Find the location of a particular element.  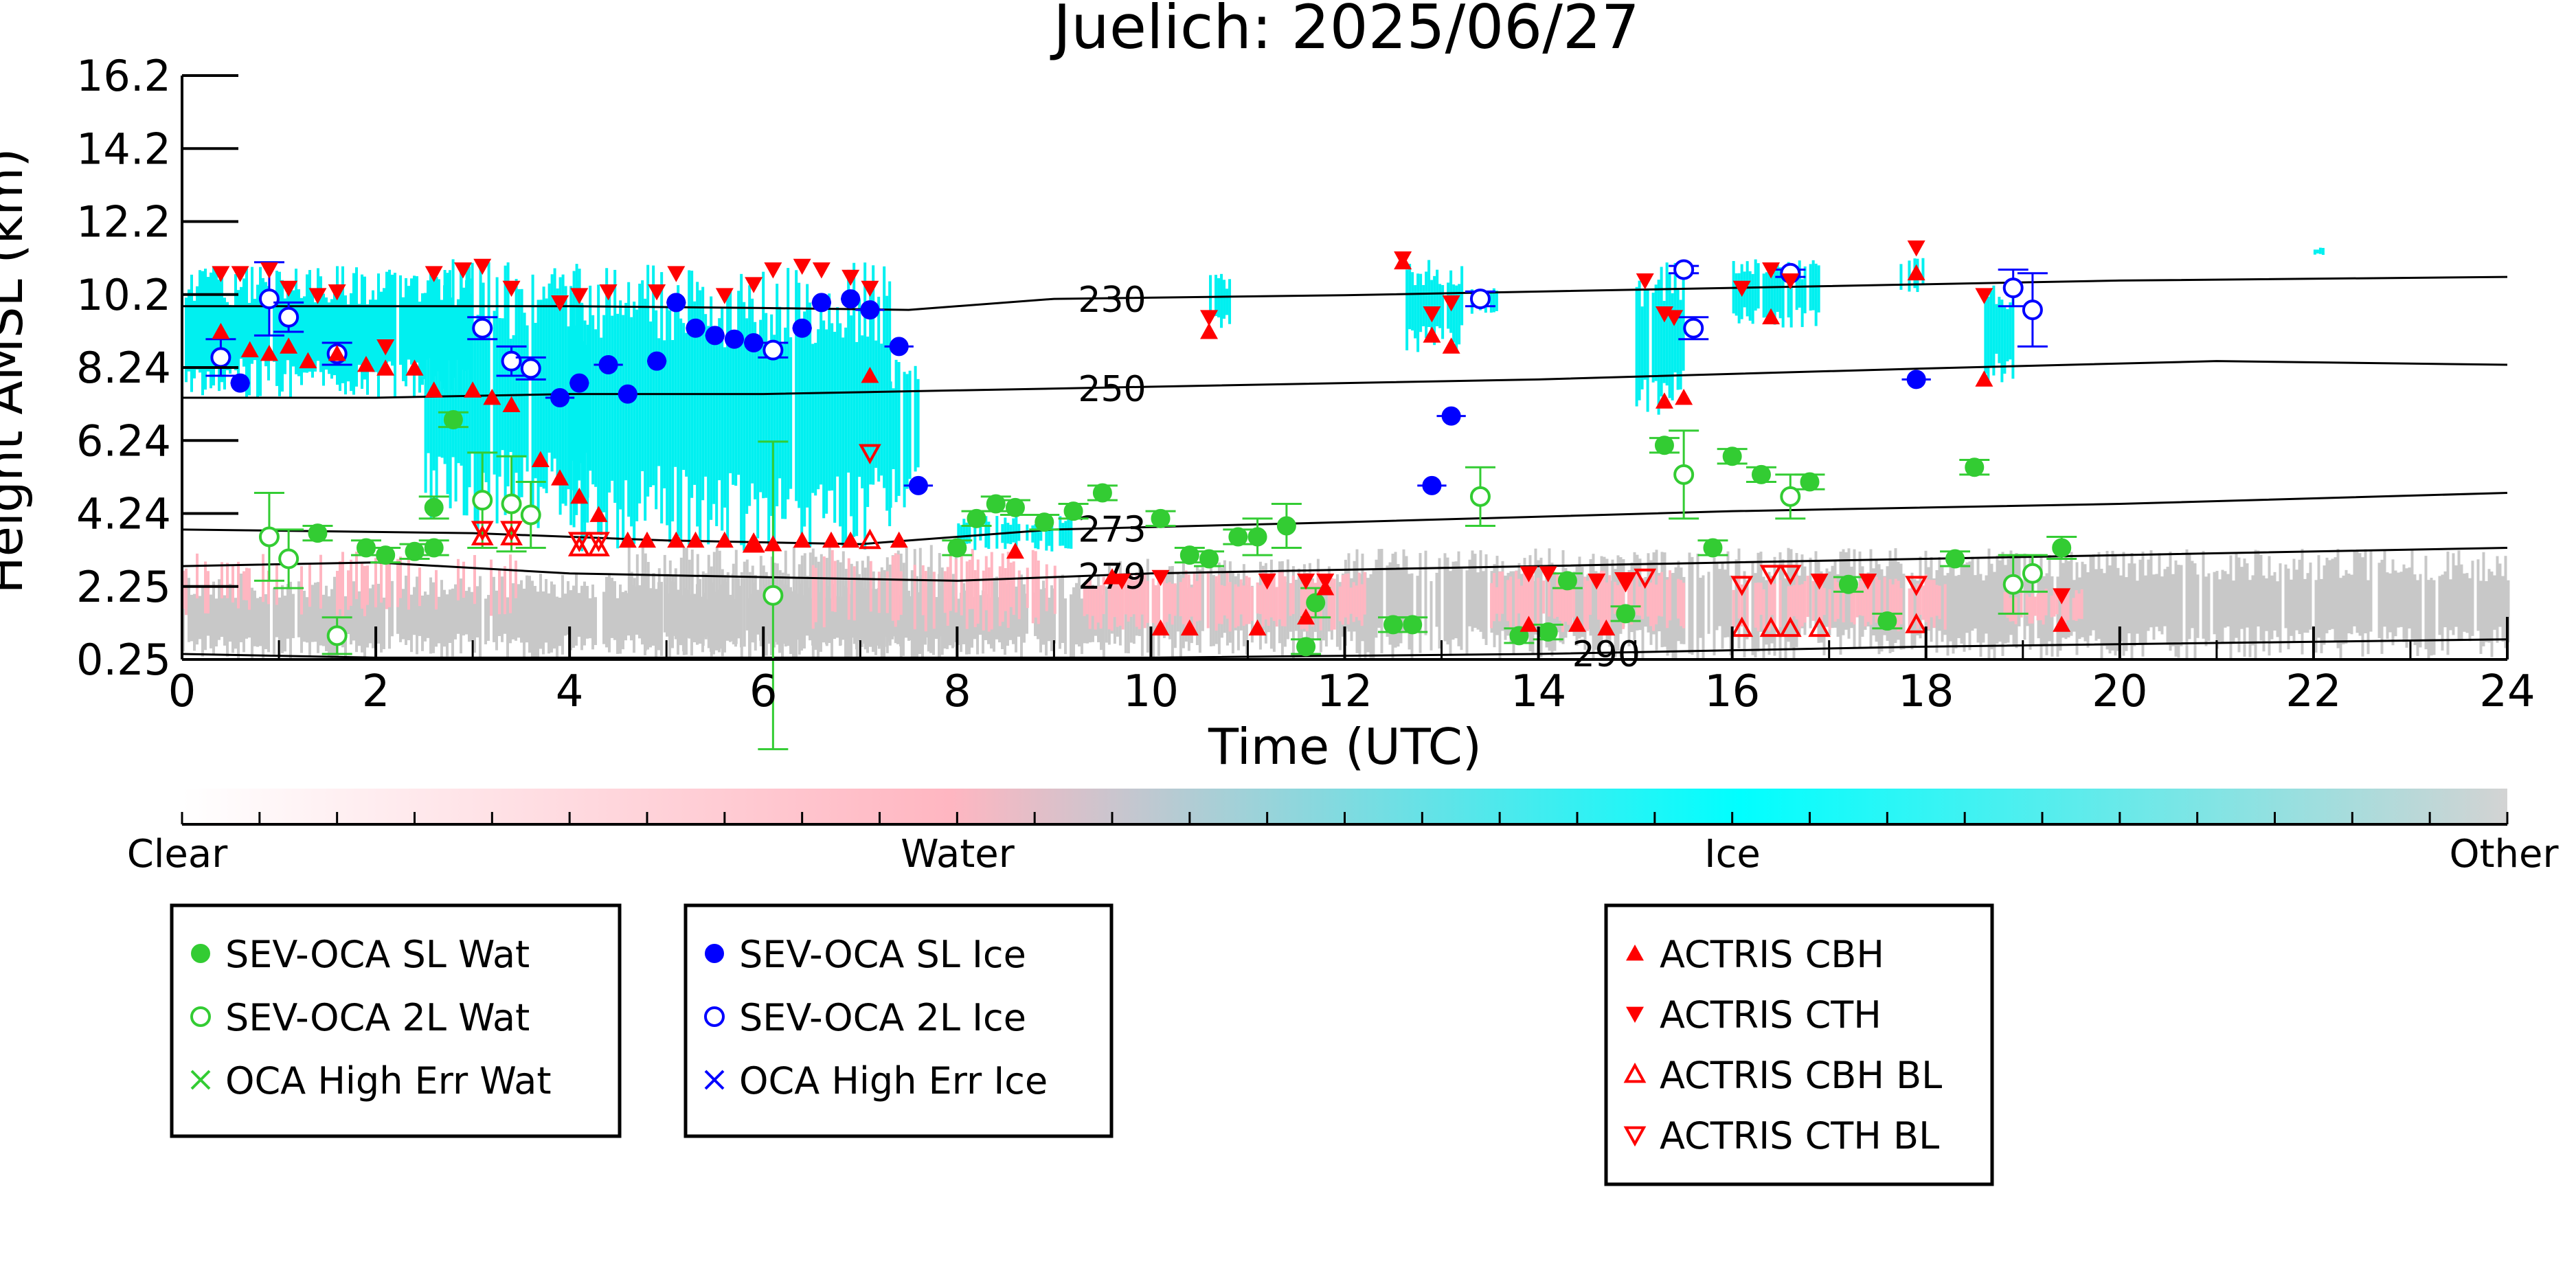

x-axis-label: Time (UTC) is located at coordinates (1345, 747).